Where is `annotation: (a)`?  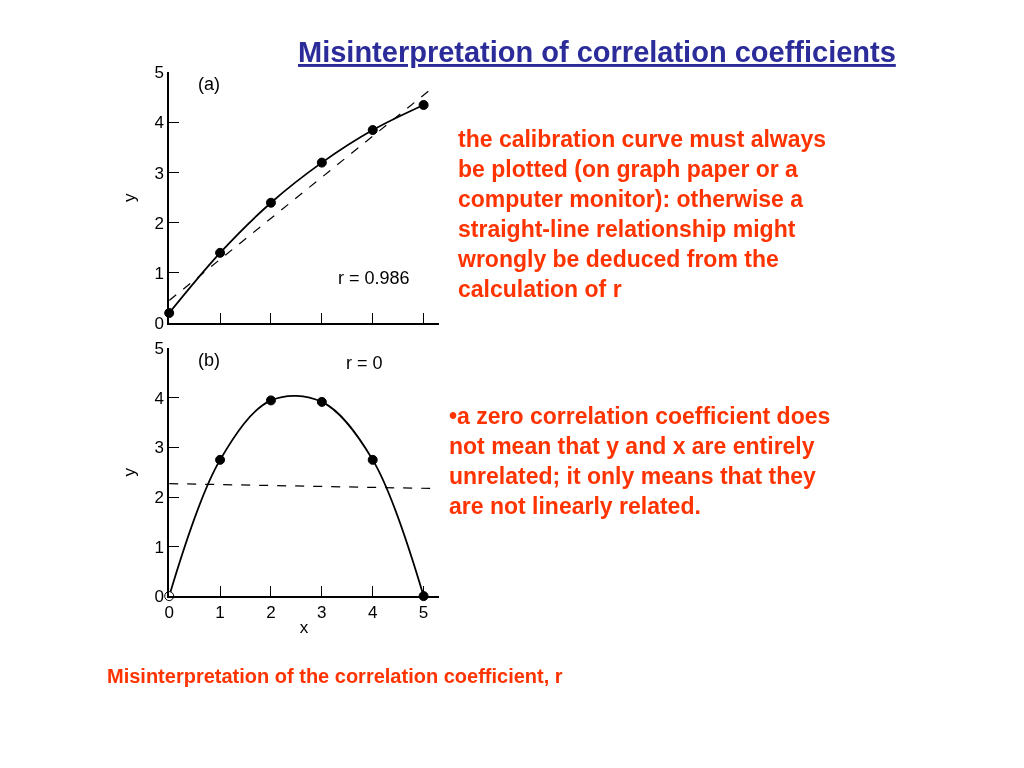 annotation: (a) is located at coordinates (209, 84).